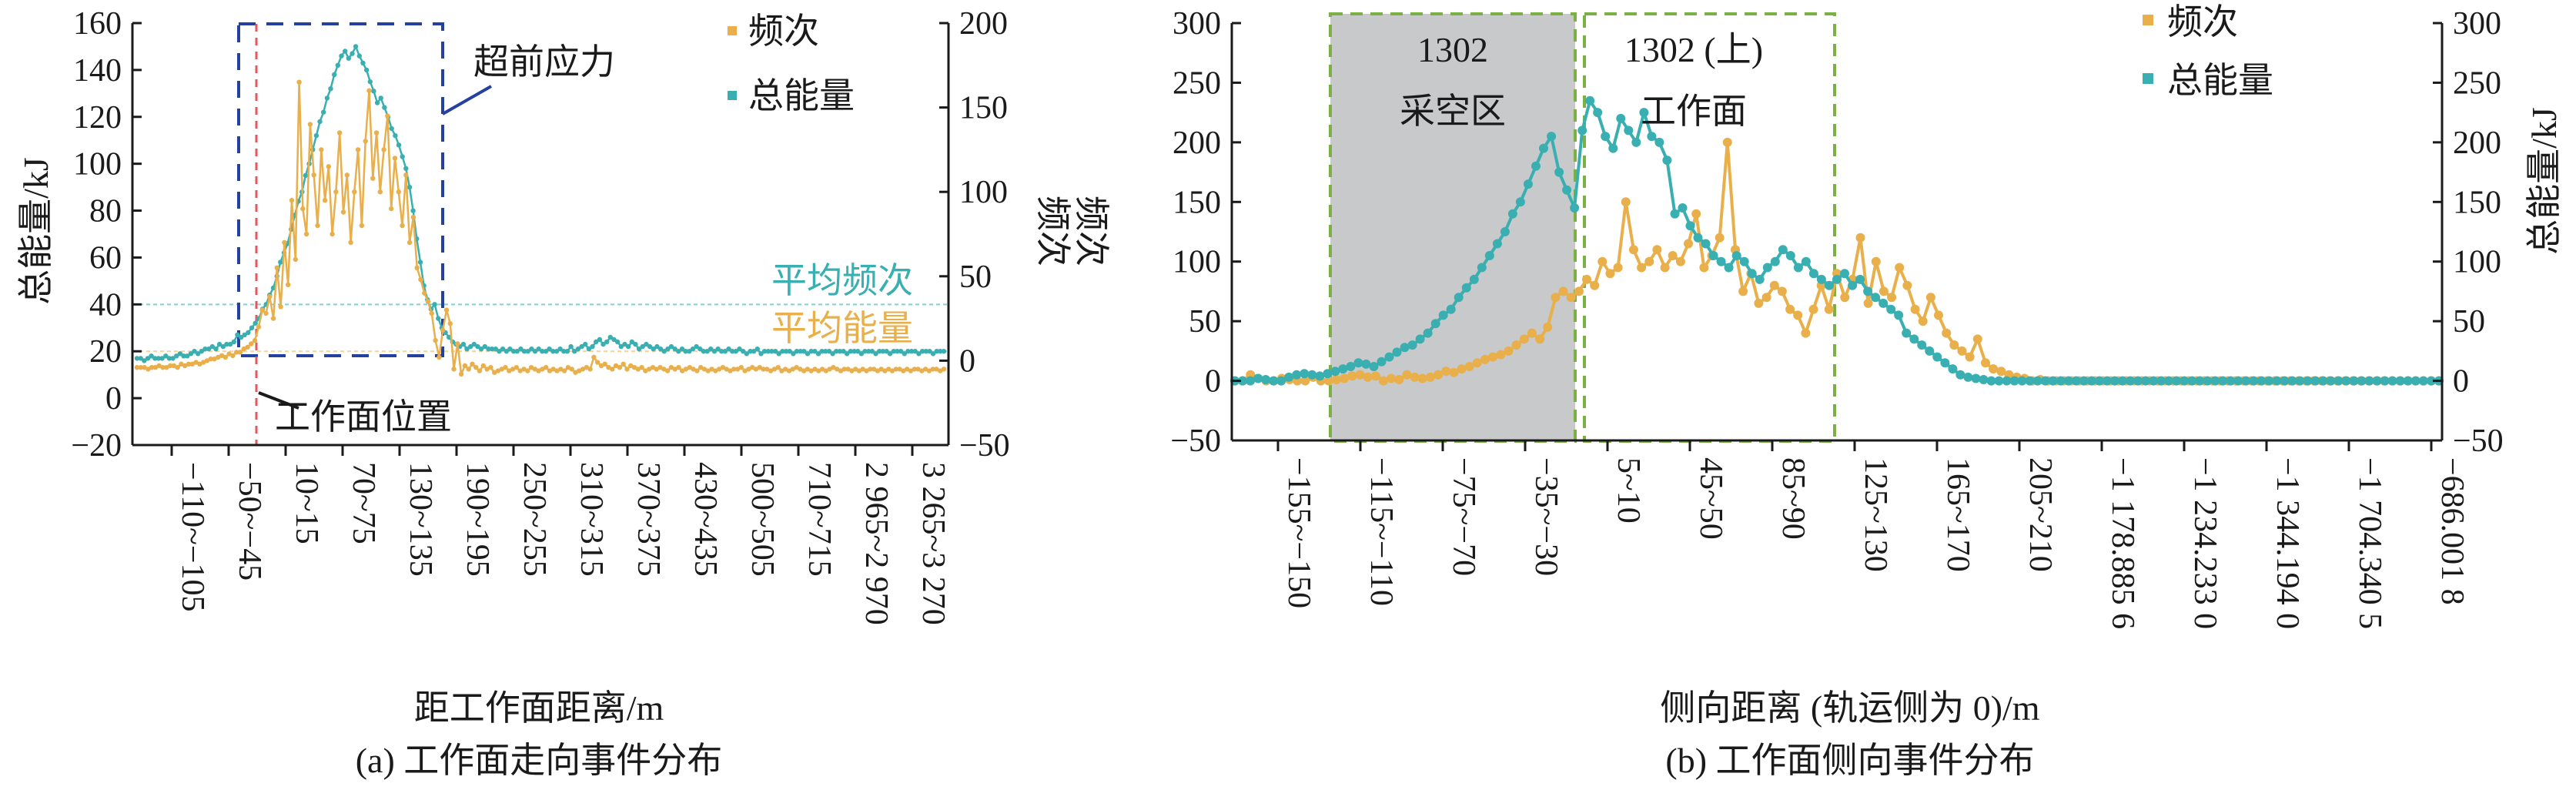 Image resolution: width=2576 pixels, height=790 pixels. I want to click on panel-a-caption: (a) 工作面走向事件分布, so click(539, 761).